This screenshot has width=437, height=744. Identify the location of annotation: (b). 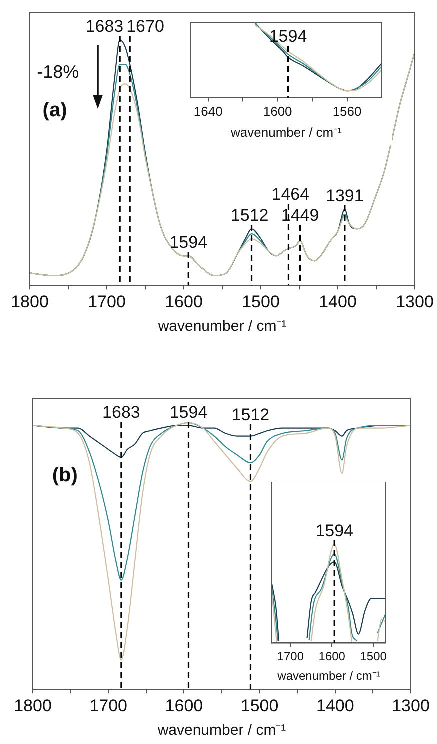
(65, 475).